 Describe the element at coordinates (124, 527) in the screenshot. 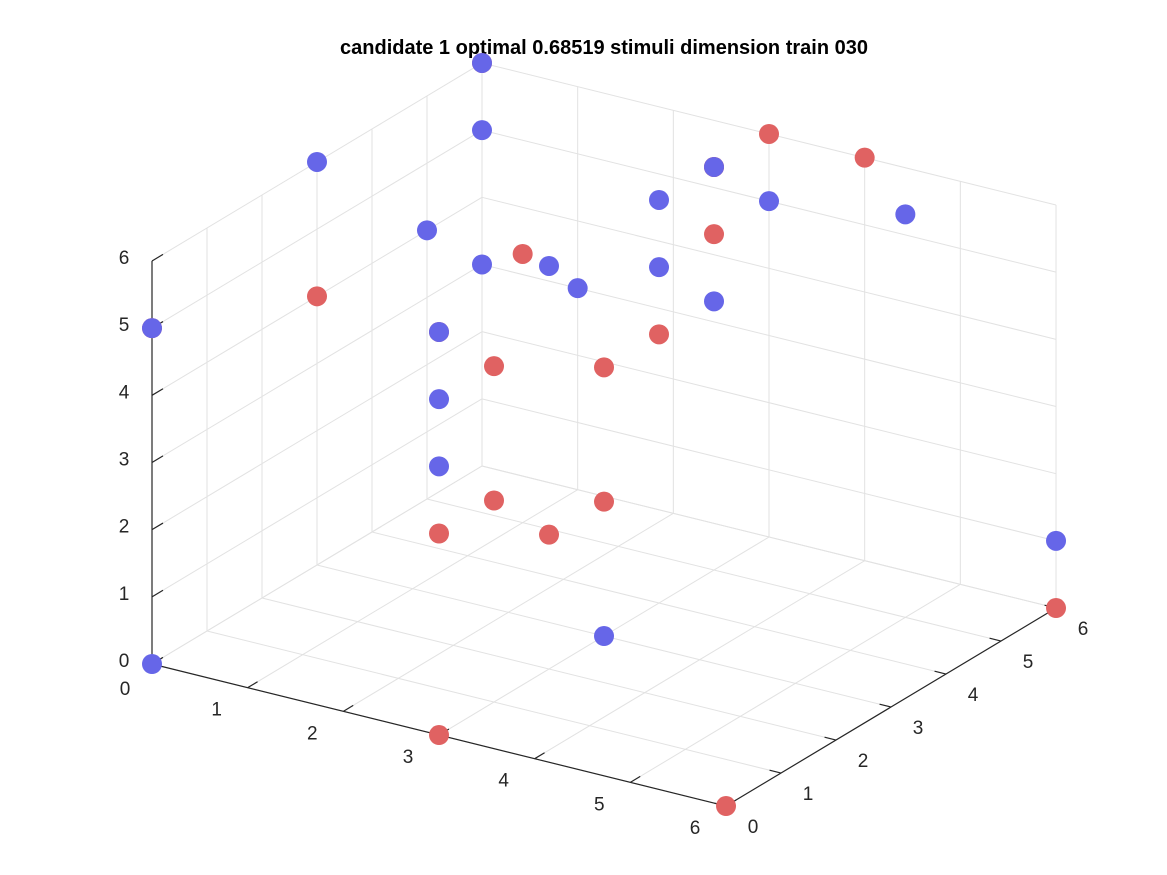

I see `z-tick-label: 2` at that location.